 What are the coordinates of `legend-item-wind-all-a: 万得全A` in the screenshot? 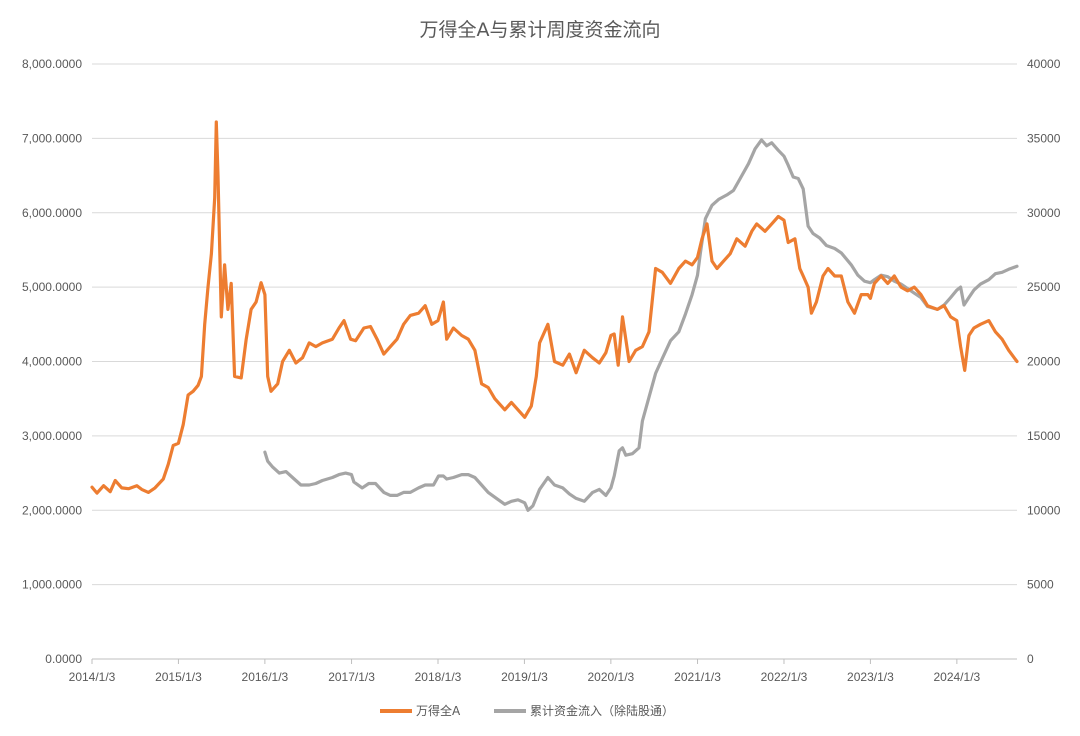 It's located at (420, 710).